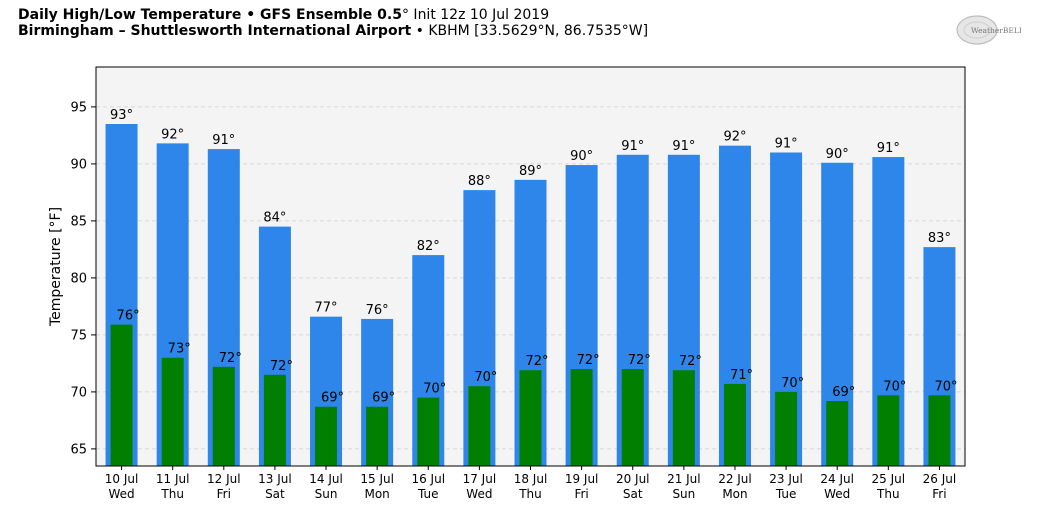 Image resolution: width=1040 pixels, height=516 pixels. What do you see at coordinates (786, 479) in the screenshot?
I see `x-tick-label-date: 23 Jul` at bounding box center [786, 479].